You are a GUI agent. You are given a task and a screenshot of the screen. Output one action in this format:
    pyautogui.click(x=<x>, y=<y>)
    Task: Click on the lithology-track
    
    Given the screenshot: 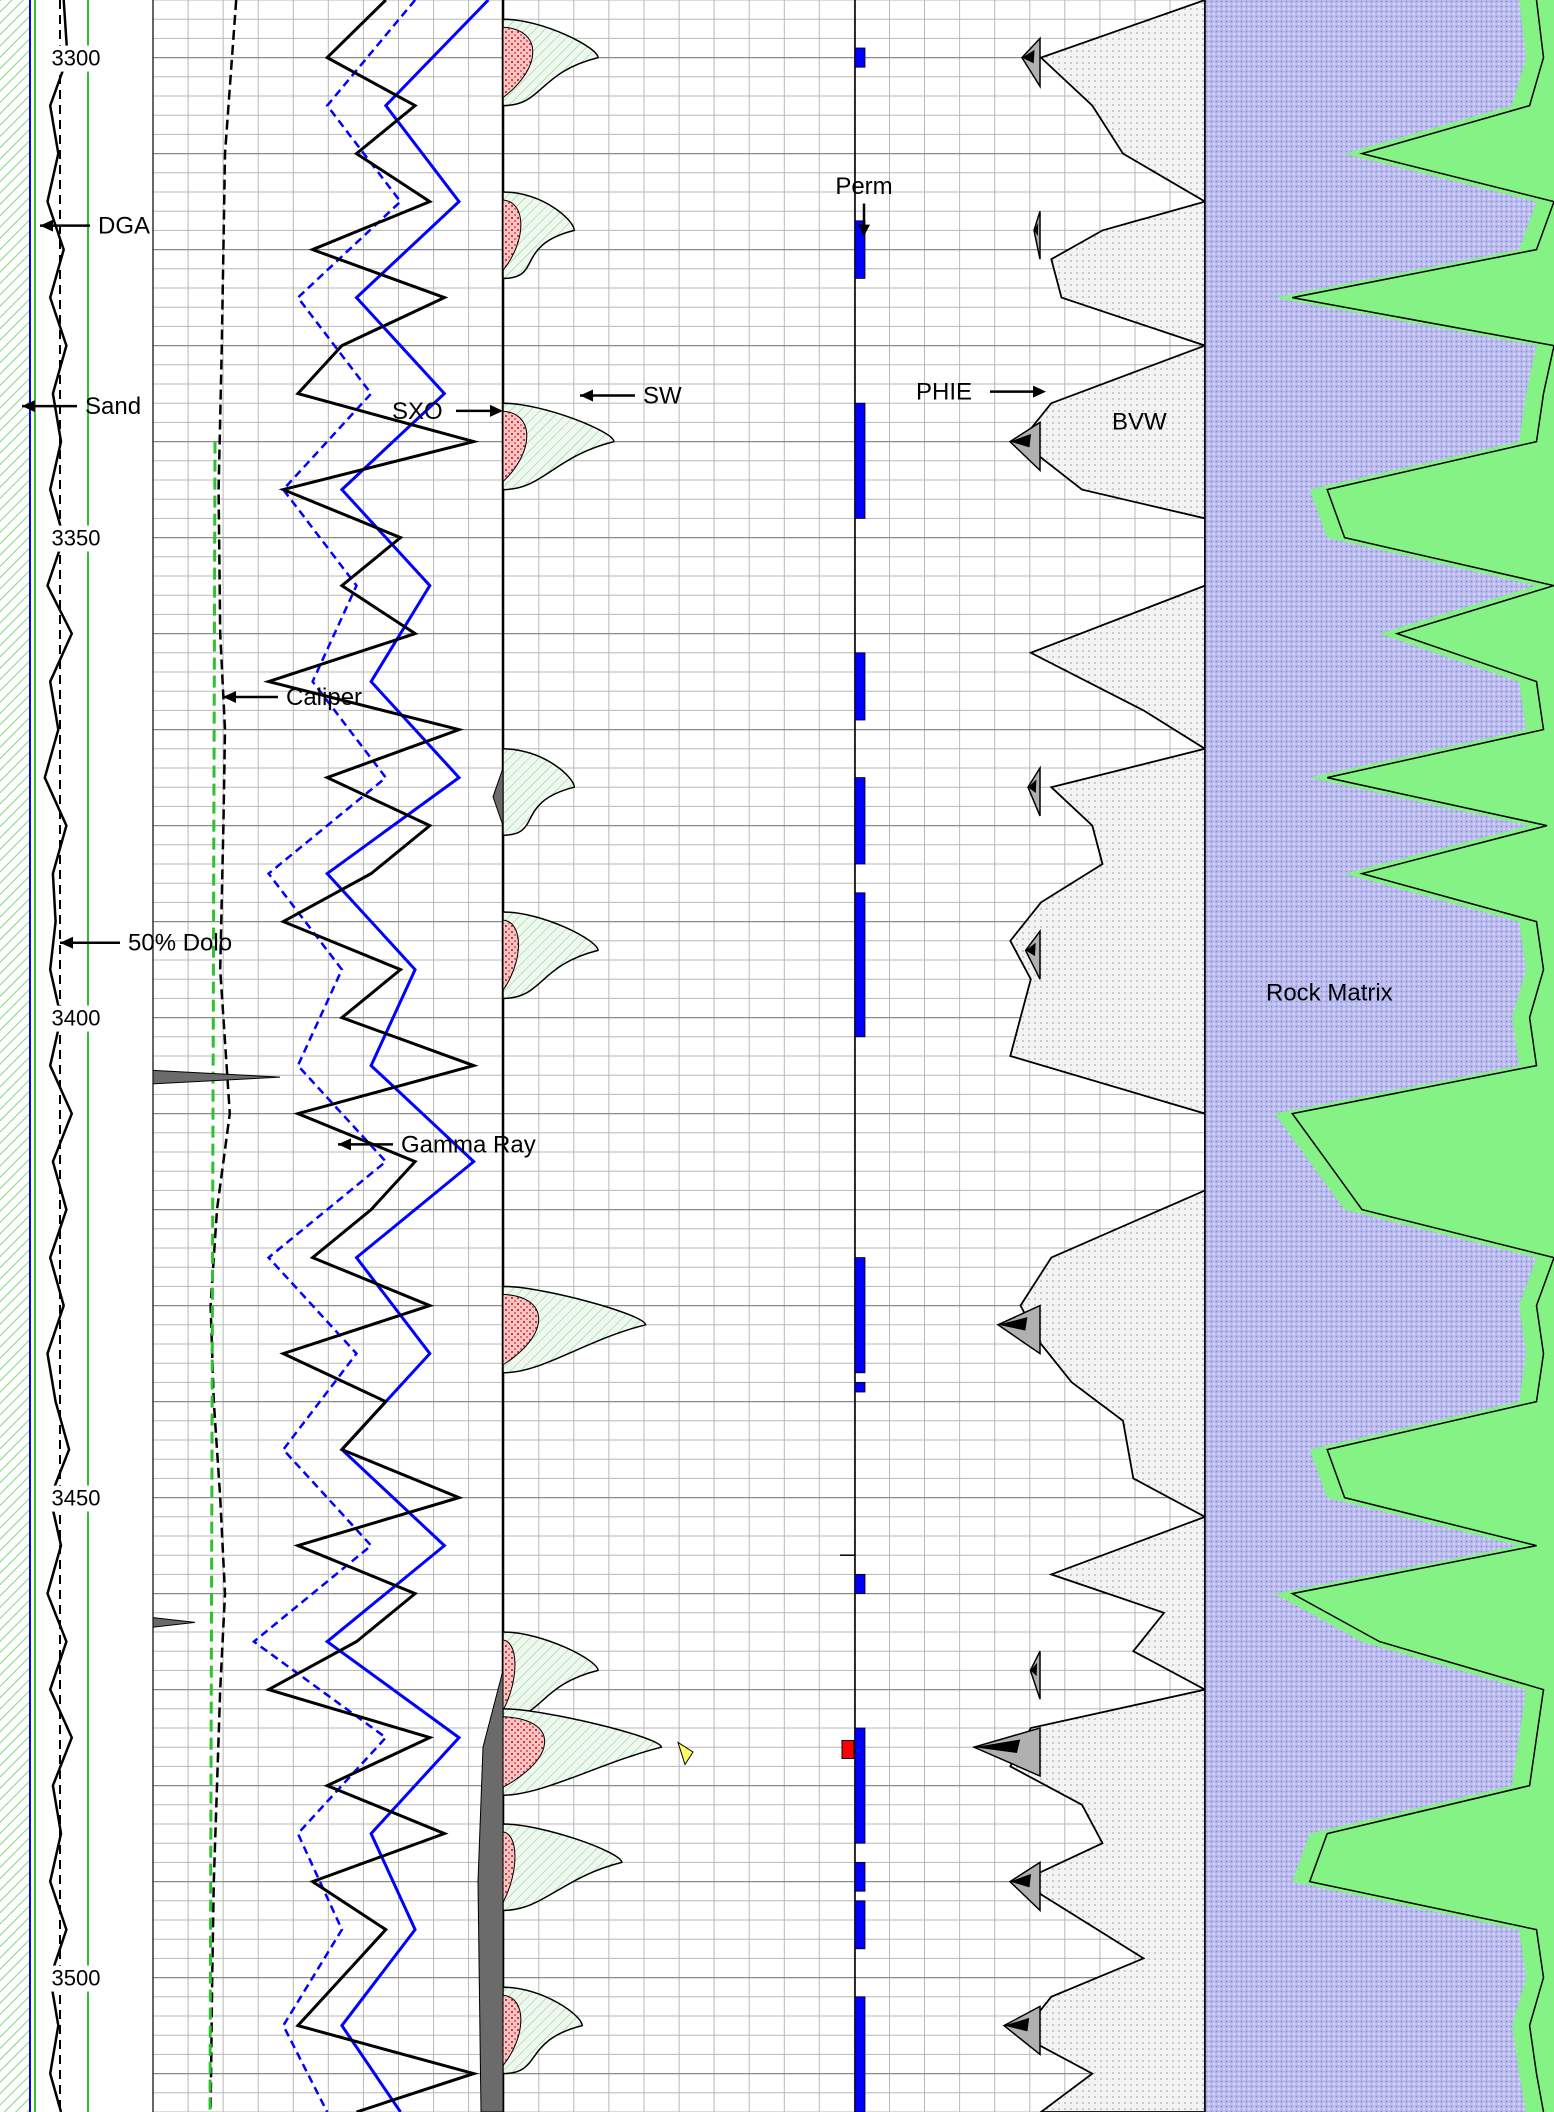 What is the action you would take?
    pyautogui.click(x=45, y=1056)
    